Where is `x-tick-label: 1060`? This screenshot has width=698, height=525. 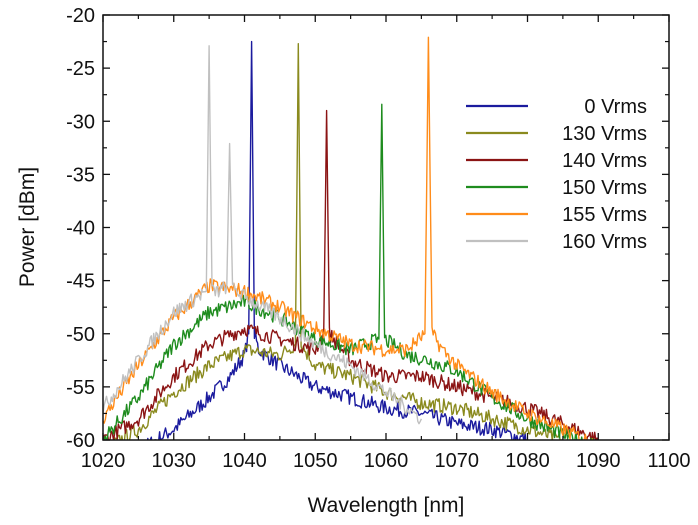 x-tick-label: 1060 is located at coordinates (386, 461).